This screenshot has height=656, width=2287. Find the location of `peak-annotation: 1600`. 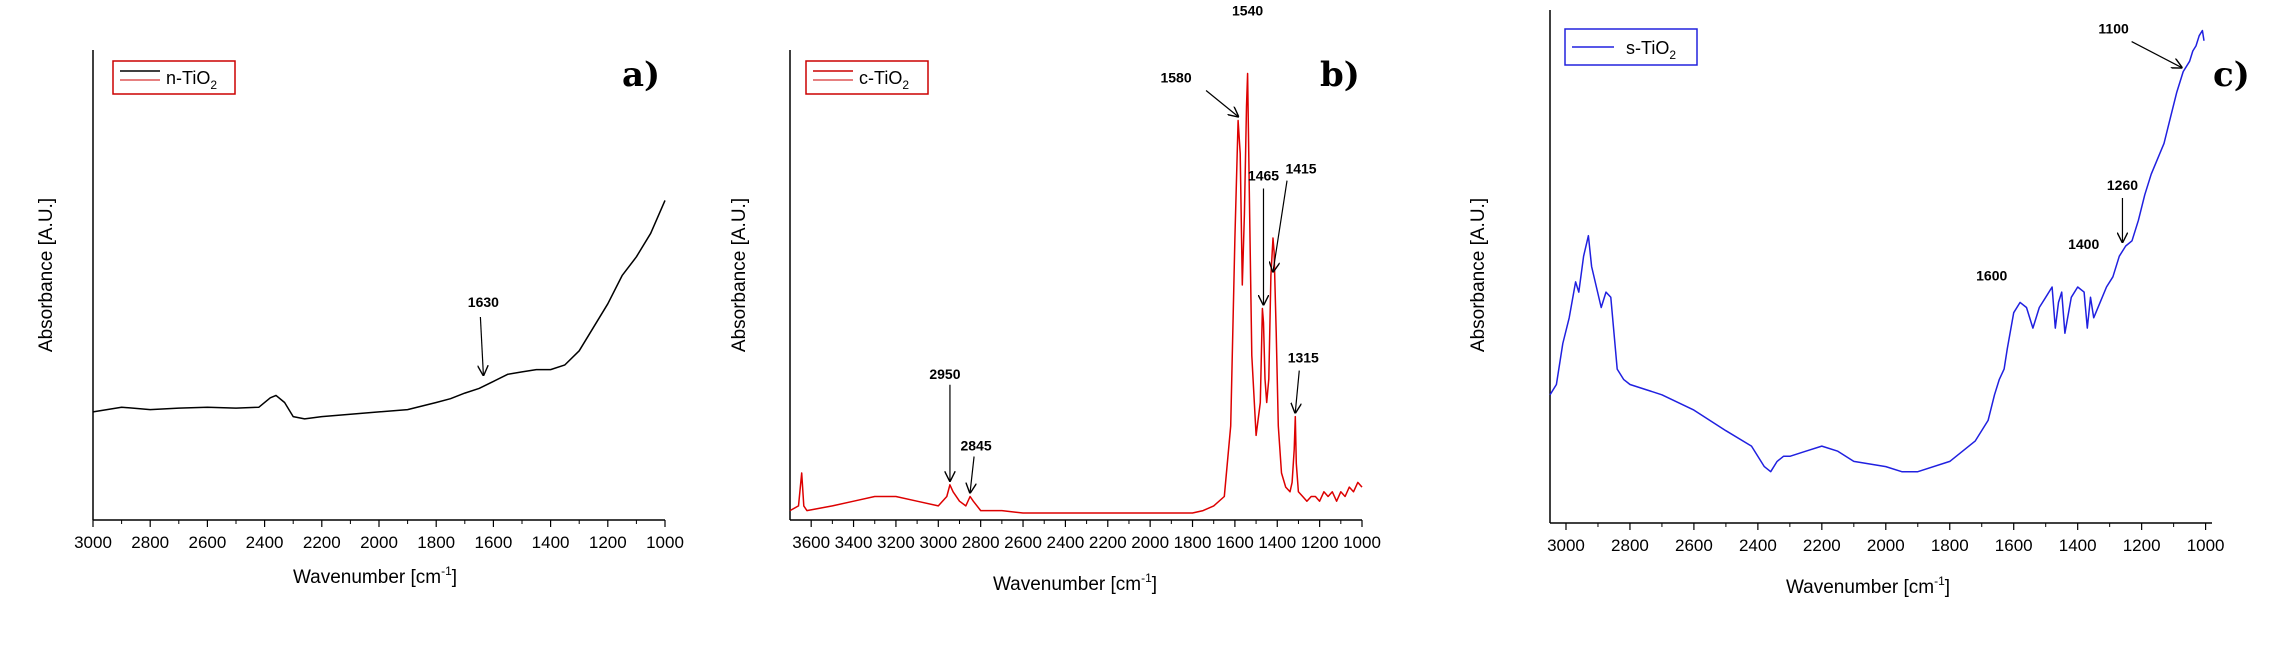

peak-annotation: 1600 is located at coordinates (1991, 276).